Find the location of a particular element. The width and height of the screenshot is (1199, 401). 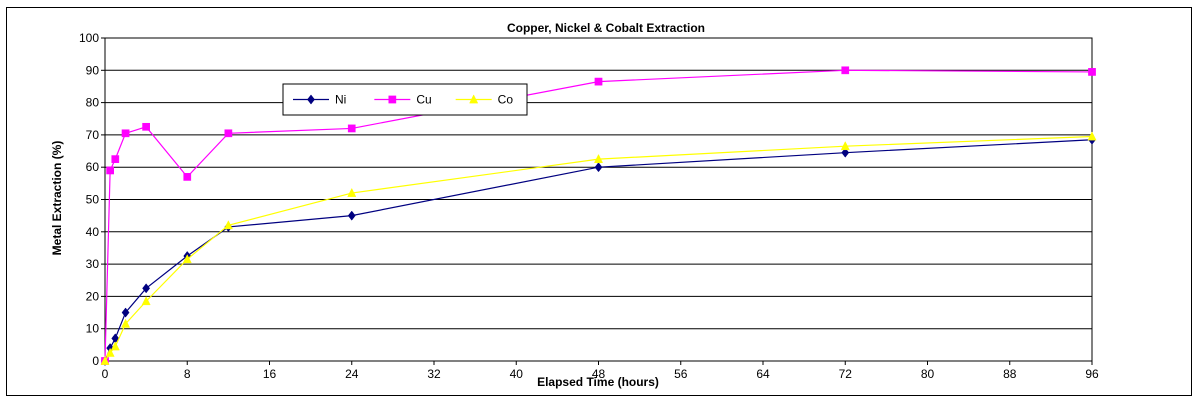

y-tick-label: 10 is located at coordinates (93, 329).